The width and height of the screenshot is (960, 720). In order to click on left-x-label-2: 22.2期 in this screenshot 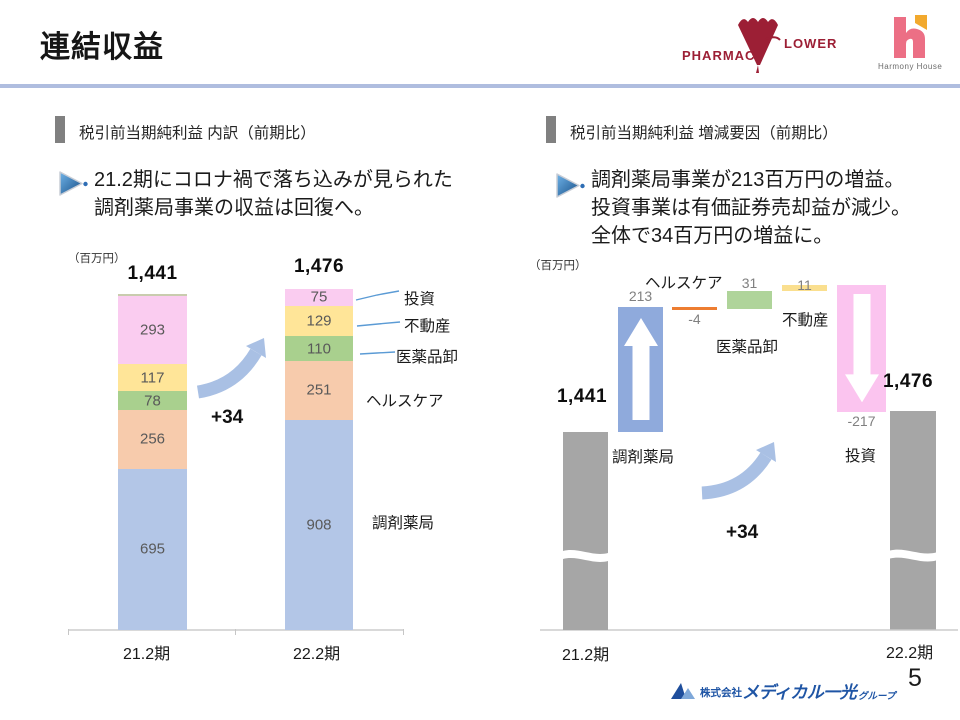, I will do `click(317, 654)`.